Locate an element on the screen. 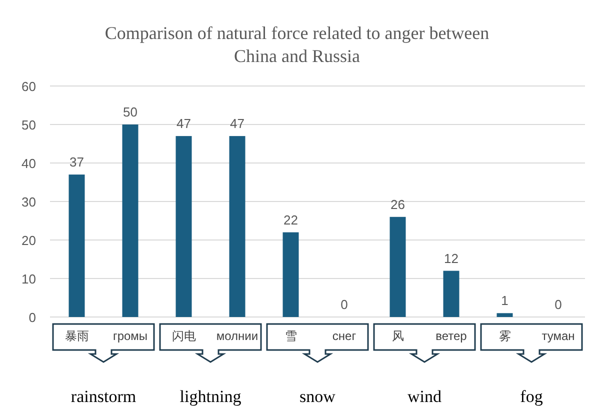  x-tick-label: 雪 is located at coordinates (290, 336).